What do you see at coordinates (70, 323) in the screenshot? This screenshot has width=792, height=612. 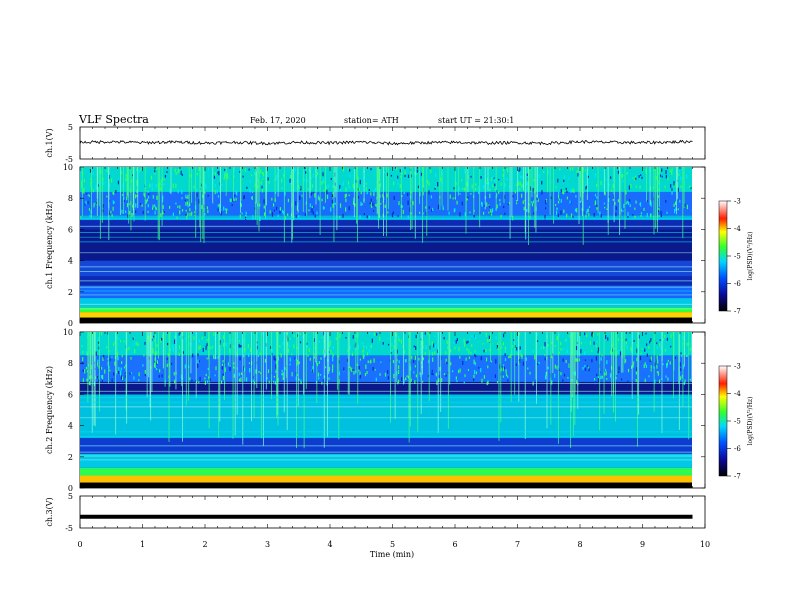 I see `y-tick-label: 0` at bounding box center [70, 323].